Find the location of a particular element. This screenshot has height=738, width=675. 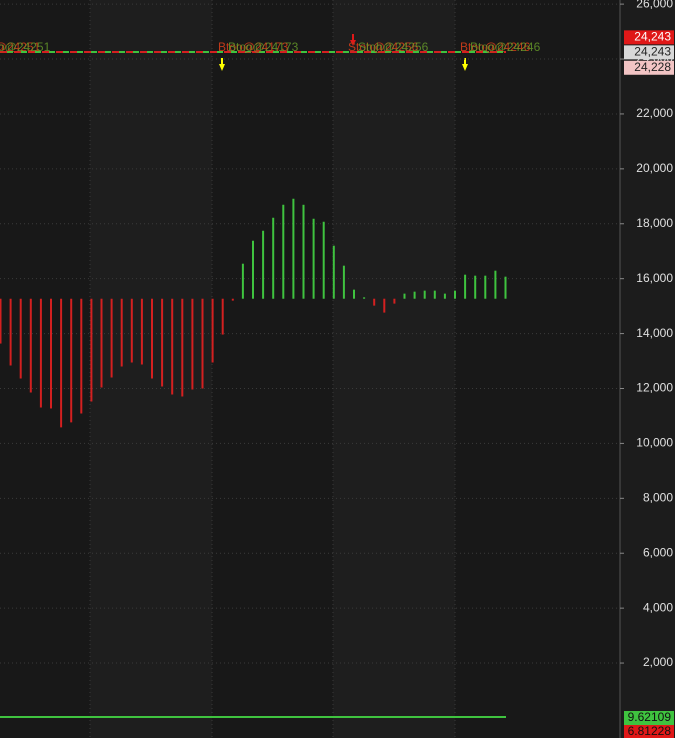

y-tick-label: 2,000 is located at coordinates (658, 662).